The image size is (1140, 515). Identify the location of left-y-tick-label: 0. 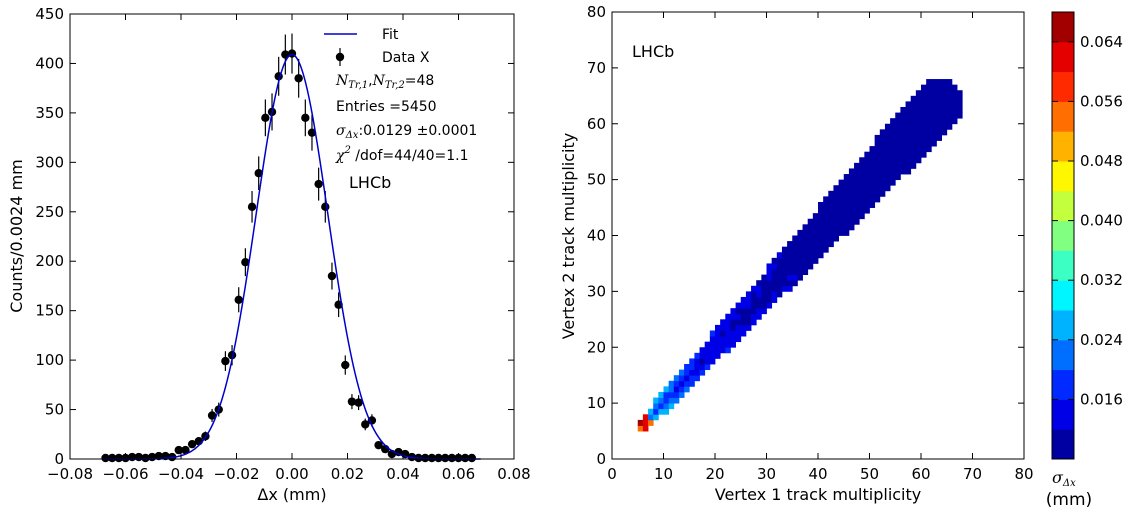
(59, 459).